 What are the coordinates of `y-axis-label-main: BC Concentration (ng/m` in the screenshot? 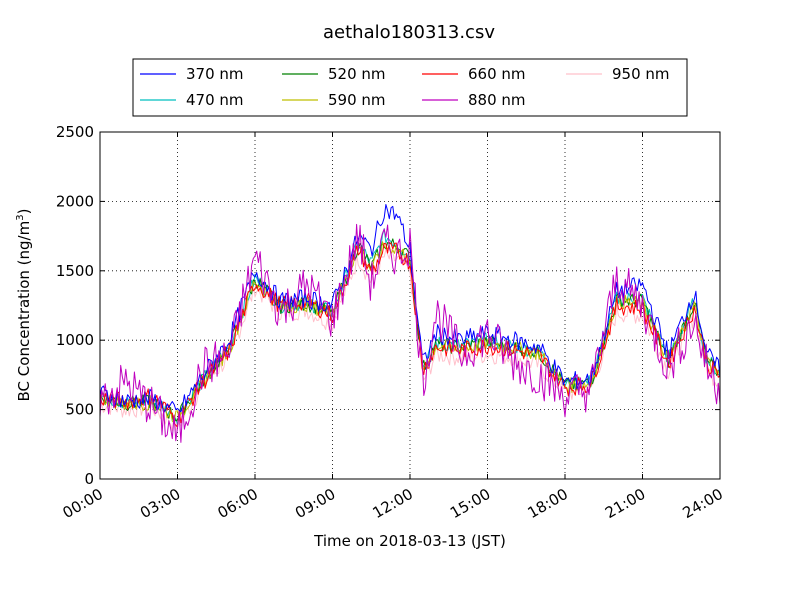 It's located at (24, 311).